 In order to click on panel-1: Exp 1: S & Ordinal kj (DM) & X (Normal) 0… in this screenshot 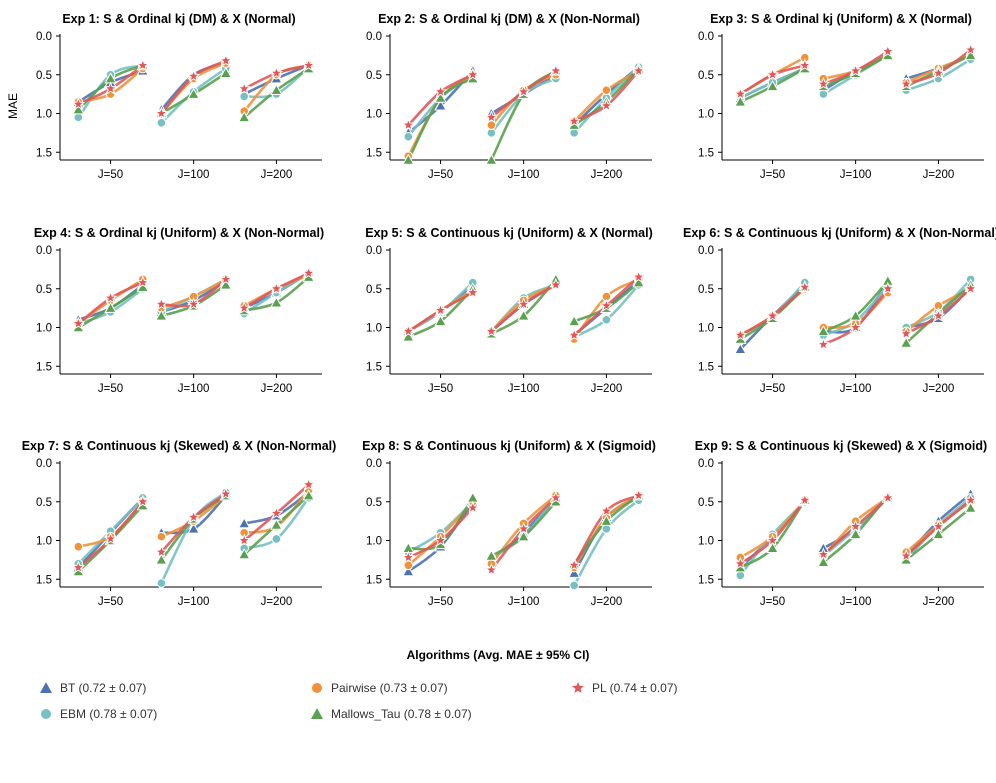, I will do `click(179, 96)`.